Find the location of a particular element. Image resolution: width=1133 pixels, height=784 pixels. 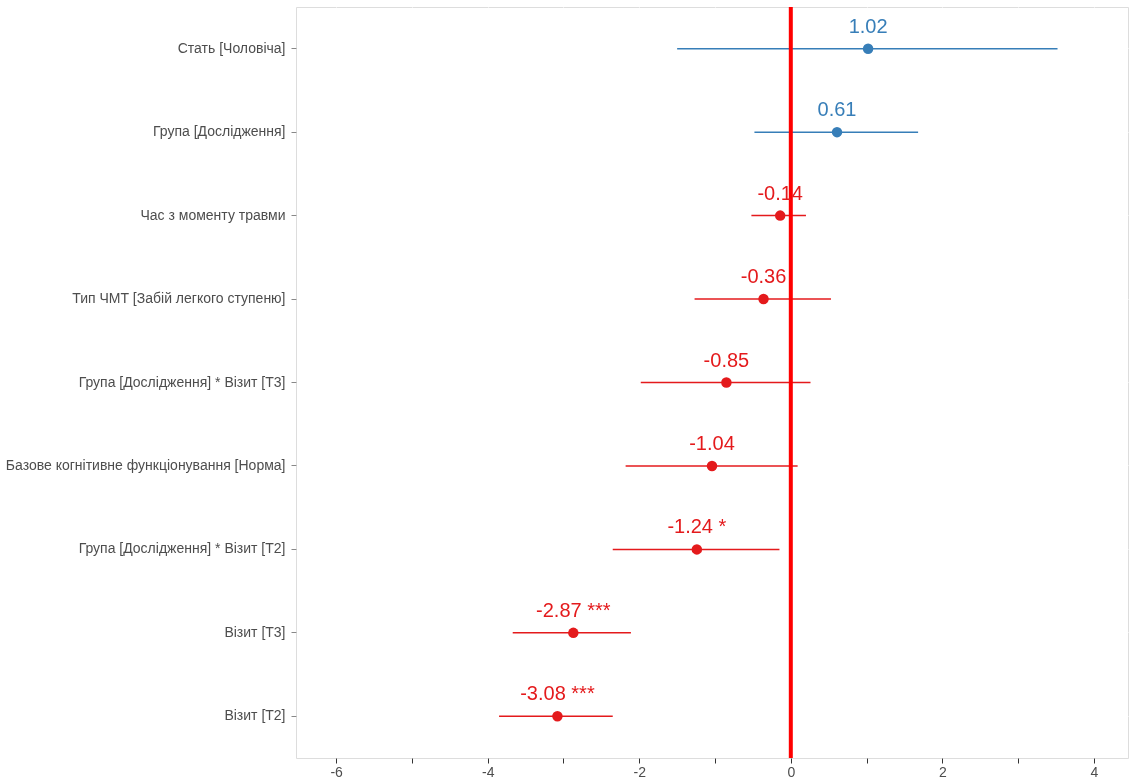

y-tick-label: Візит [T2] is located at coordinates (255, 715).